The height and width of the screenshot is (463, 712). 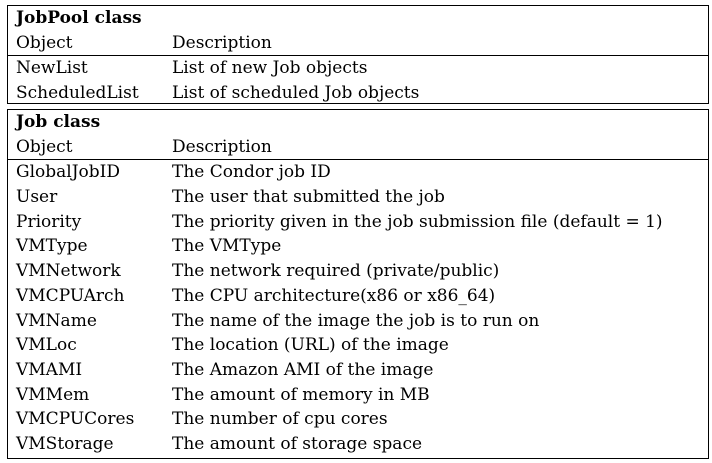 What do you see at coordinates (68, 172) in the screenshot?
I see `object-cell: GlobalJobID` at bounding box center [68, 172].